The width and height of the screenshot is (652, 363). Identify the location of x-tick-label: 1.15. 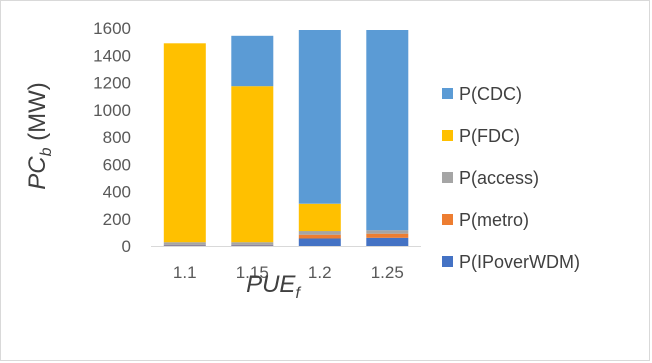
(252, 272).